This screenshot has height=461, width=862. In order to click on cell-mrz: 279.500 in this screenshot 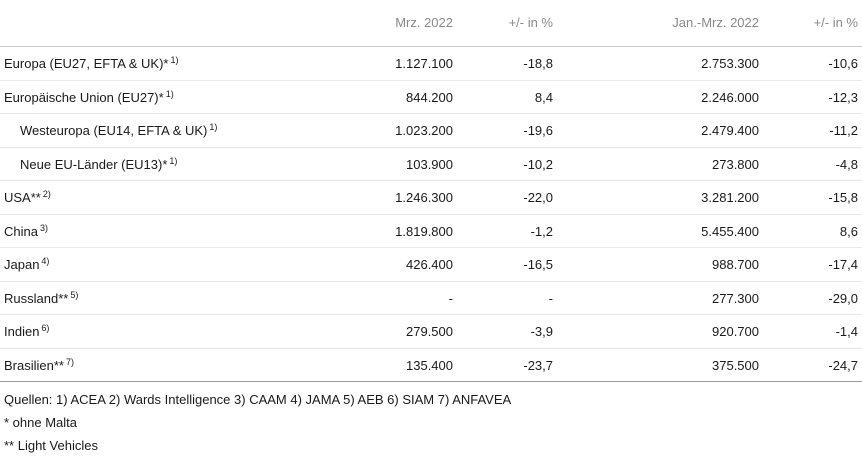, I will do `click(429, 331)`.